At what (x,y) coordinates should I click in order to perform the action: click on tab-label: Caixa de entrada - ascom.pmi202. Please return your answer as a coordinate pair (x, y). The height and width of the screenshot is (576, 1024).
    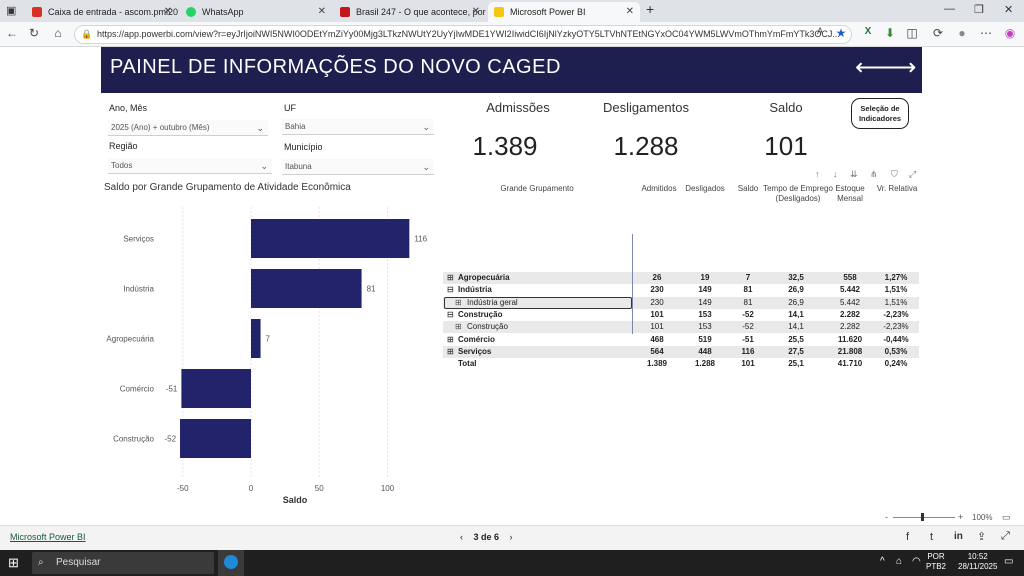
    Looking at the image, I should click on (113, 12).